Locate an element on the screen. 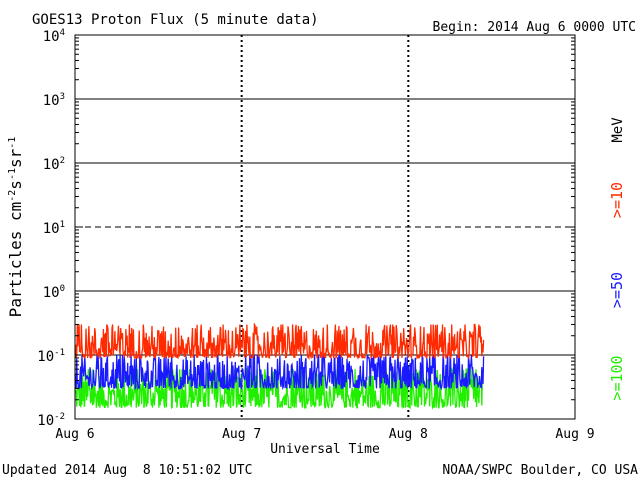 The height and width of the screenshot is (480, 640). x-tick-labels: Aug 6 Aug 7 Aug 8 Aug 9 is located at coordinates (324, 434).